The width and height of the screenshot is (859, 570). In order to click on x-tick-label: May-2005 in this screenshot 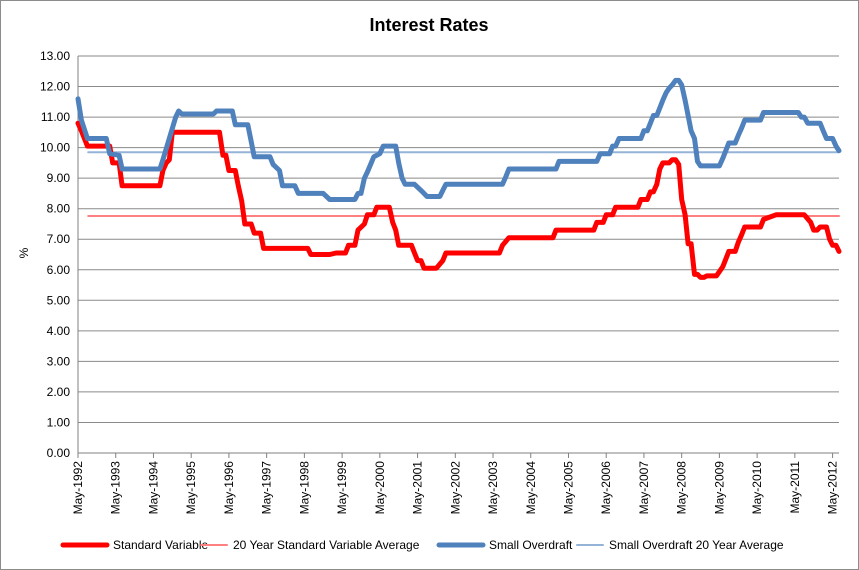, I will do `click(568, 488)`.